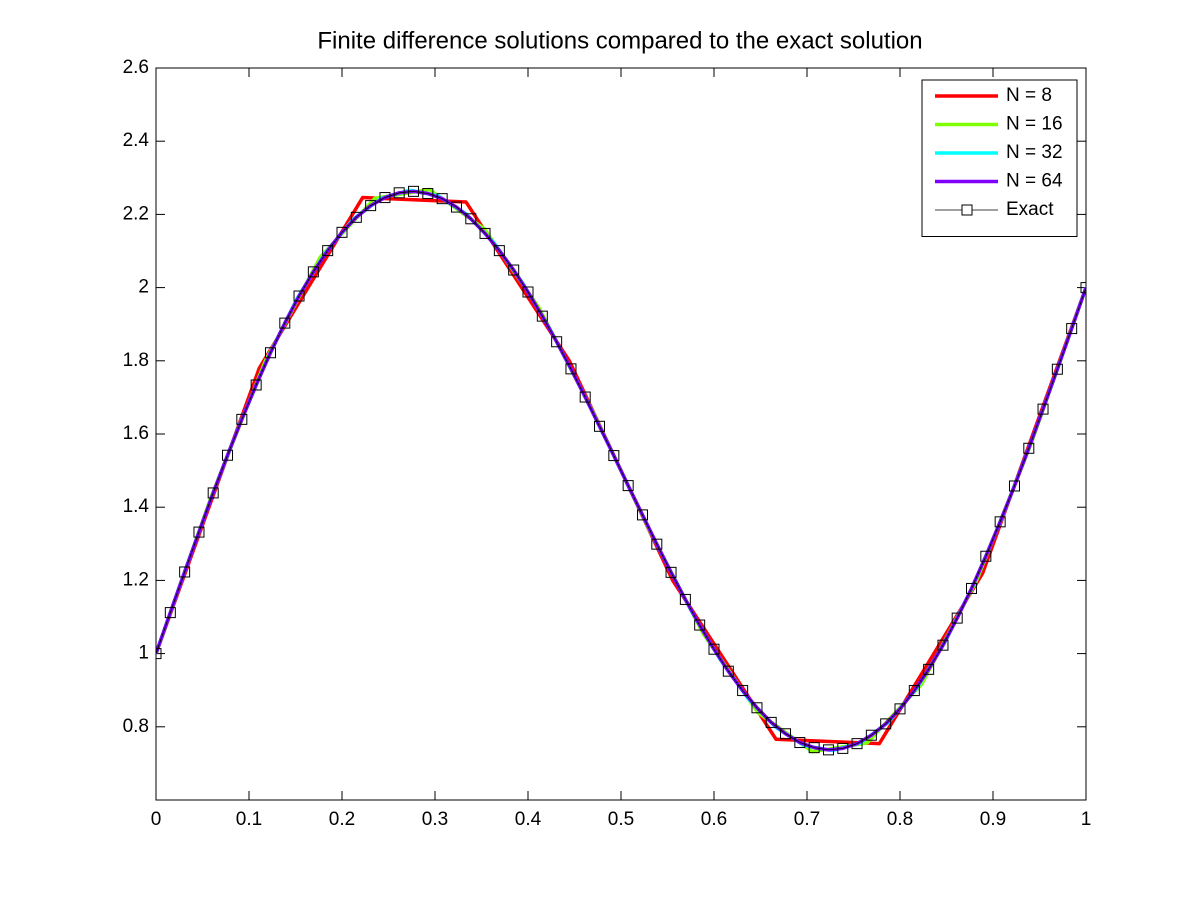  Describe the element at coordinates (342, 819) in the screenshot. I see `x-tick-label: 0.2` at that location.